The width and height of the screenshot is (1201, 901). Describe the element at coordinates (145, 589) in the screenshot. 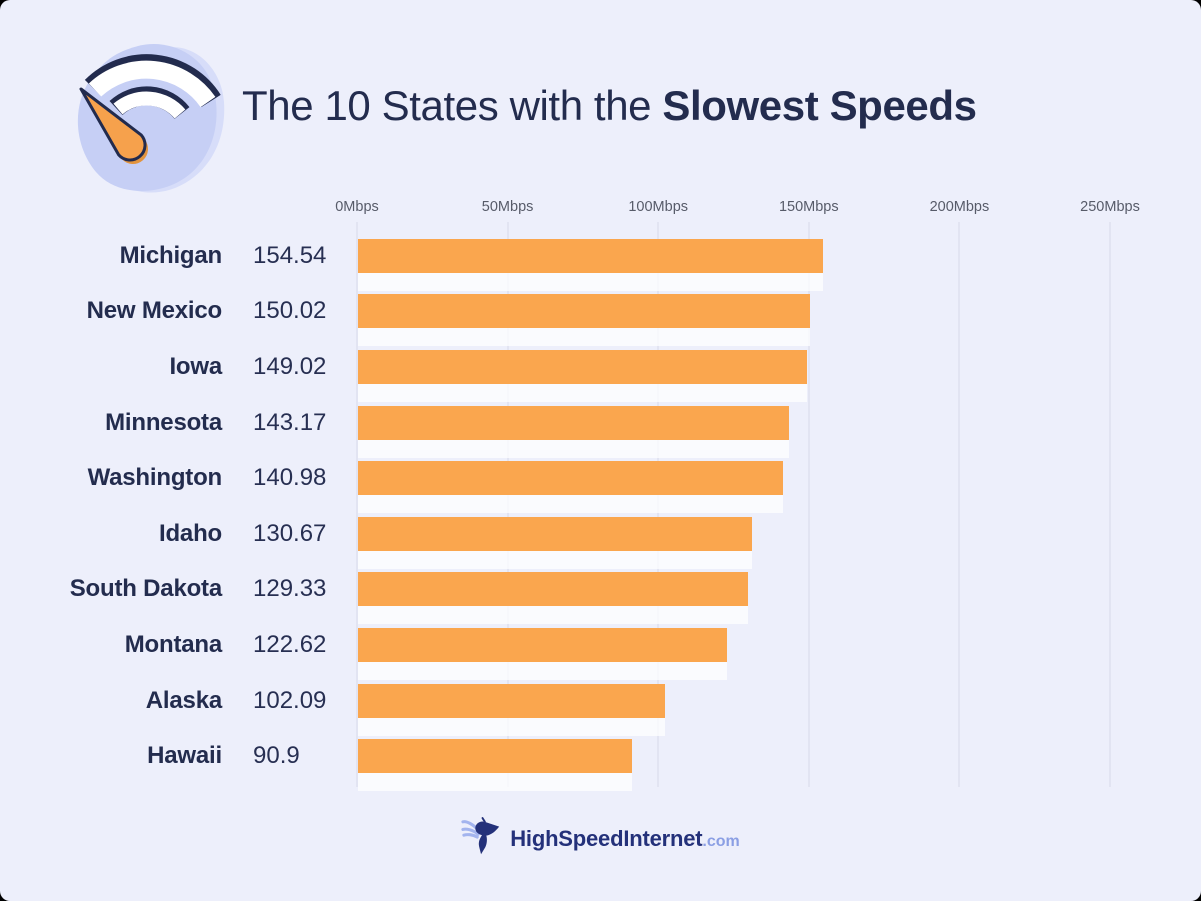

I see `state-label: South Dakota` at that location.